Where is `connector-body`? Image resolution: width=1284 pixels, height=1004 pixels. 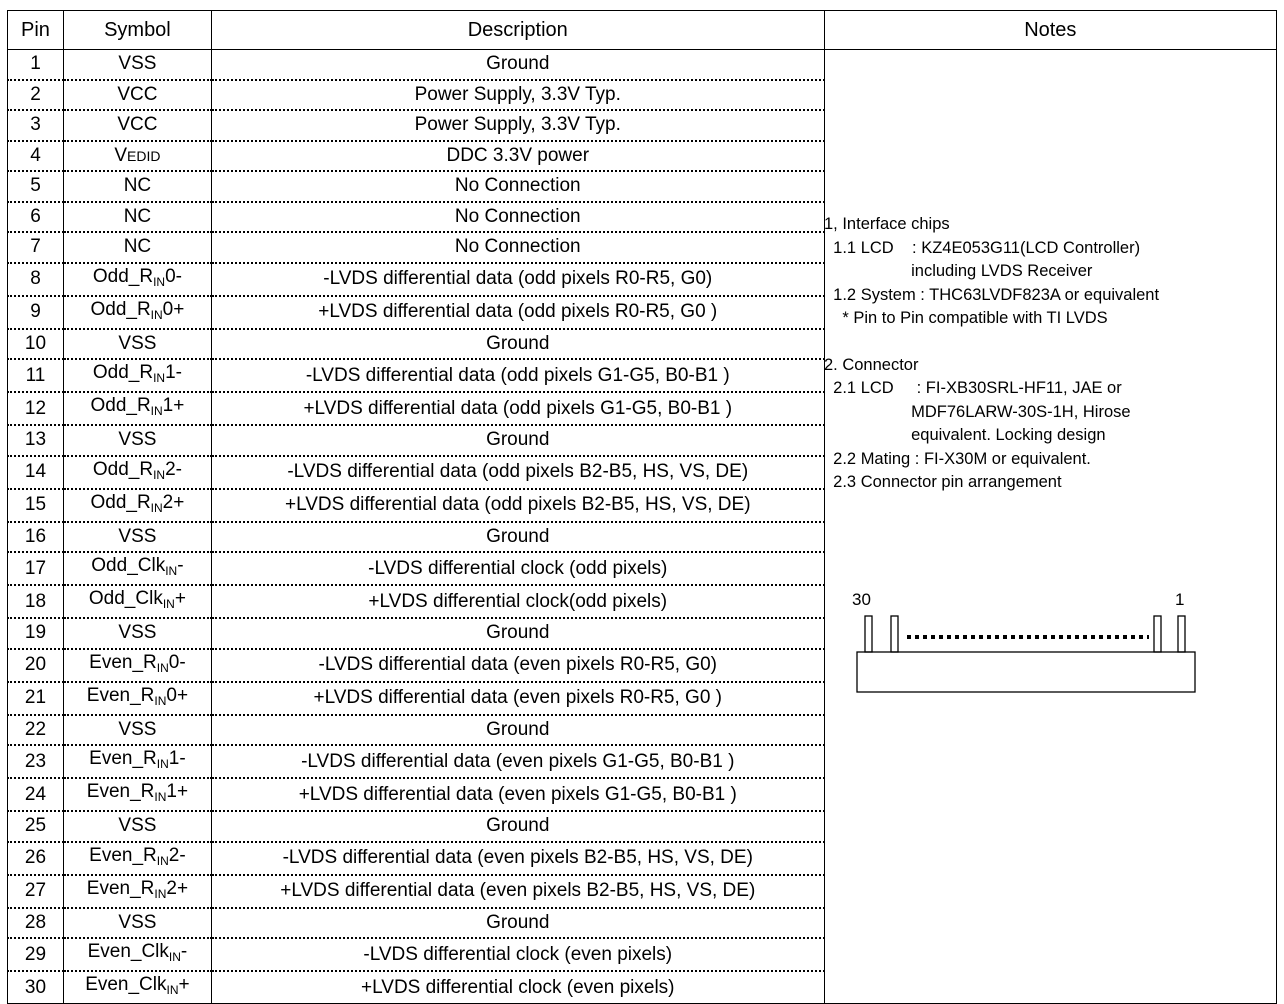 connector-body is located at coordinates (1026, 672).